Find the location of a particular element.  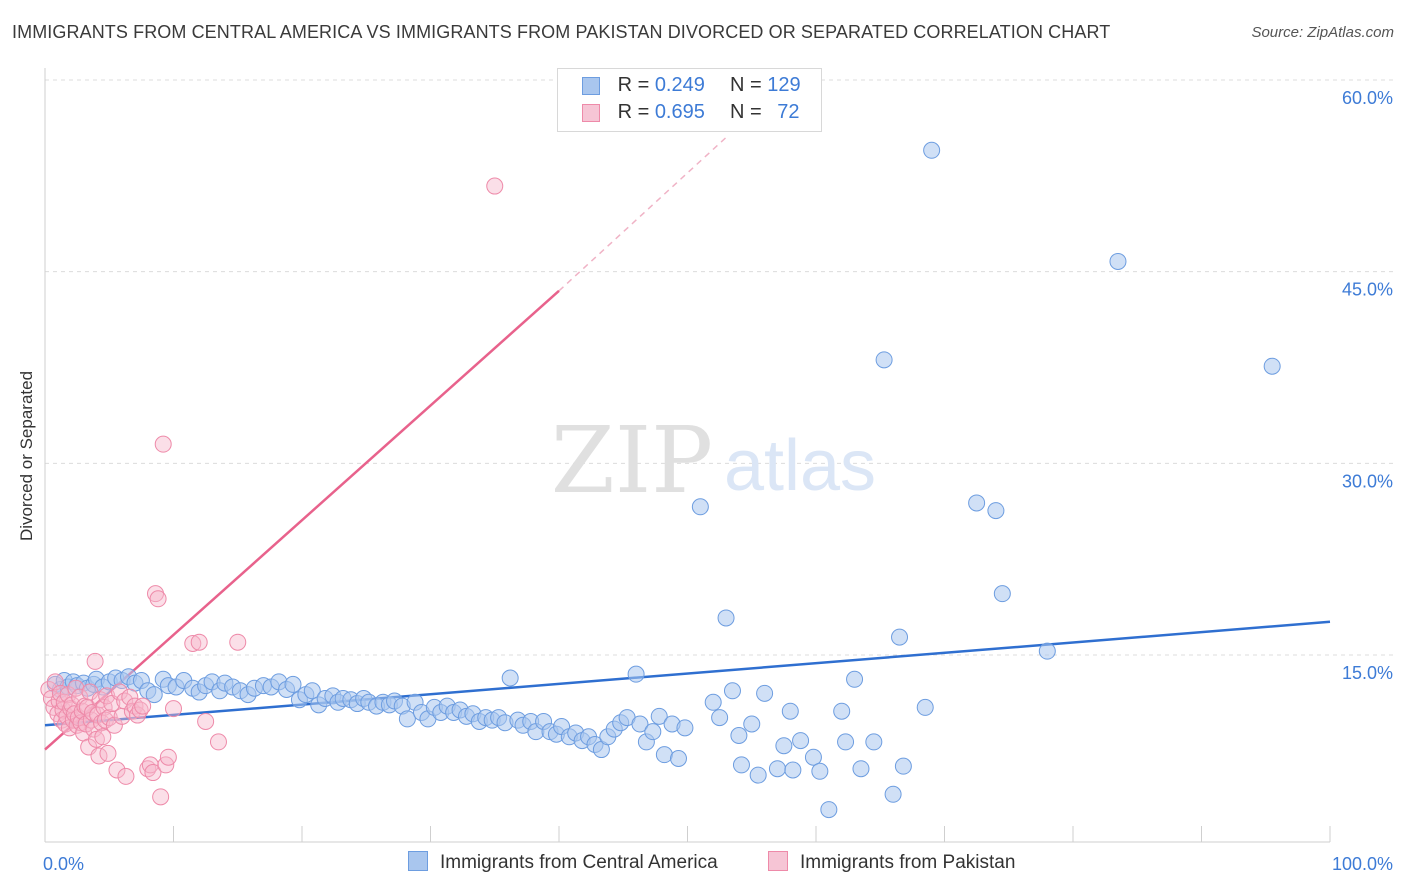

y-axis-label: Divorced or Separated is located at coordinates (26, 456).